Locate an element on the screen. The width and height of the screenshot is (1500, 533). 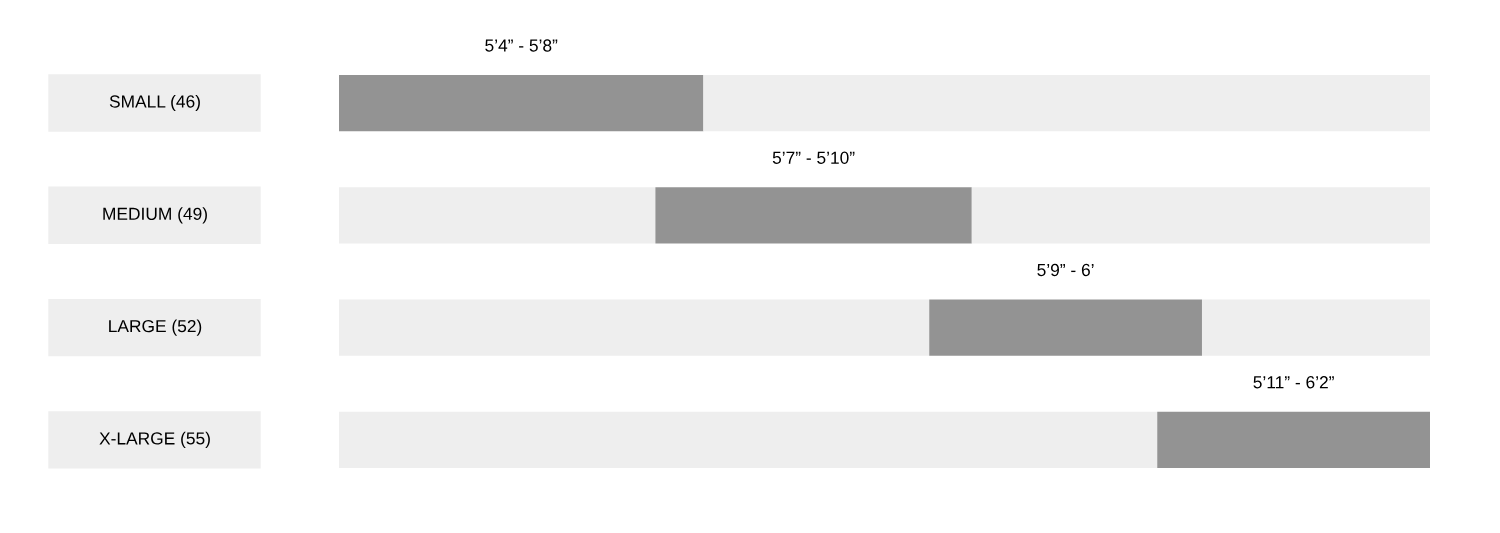
y-tick-label: SMALL (46) is located at coordinates (154, 103).